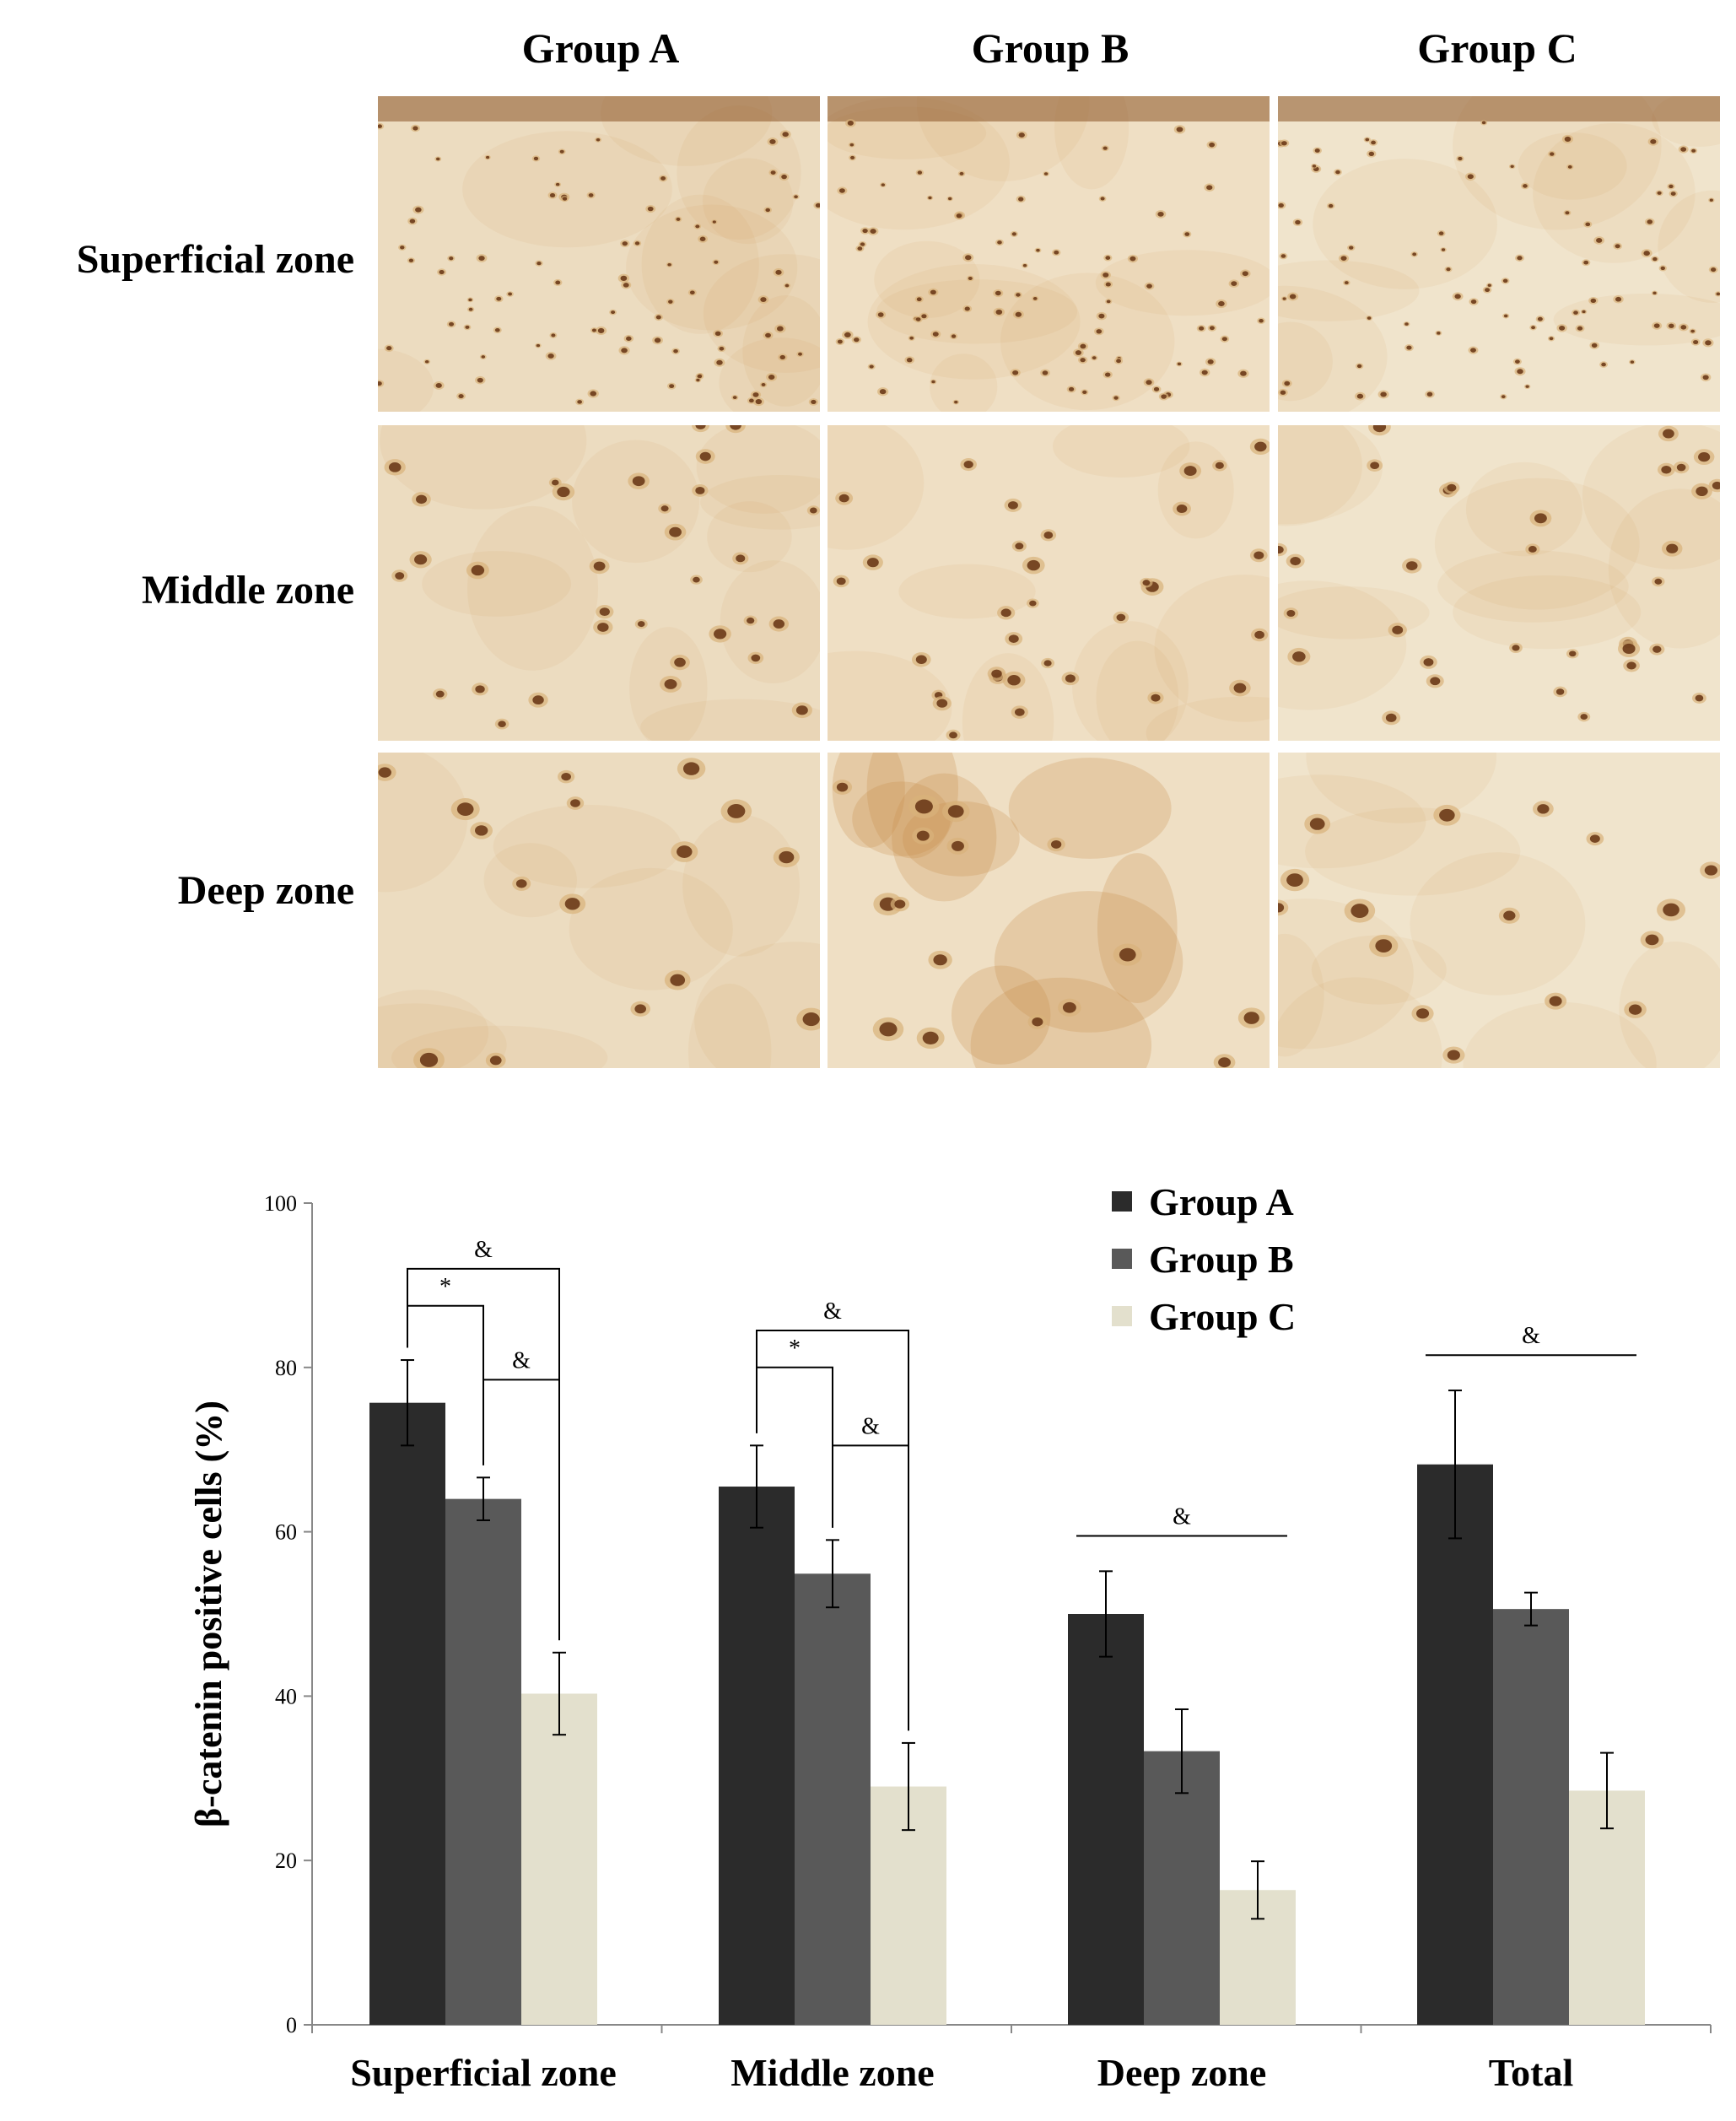 This screenshot has width=1736, height=2121. I want to click on x-tick-label: Middle zone, so click(833, 2073).